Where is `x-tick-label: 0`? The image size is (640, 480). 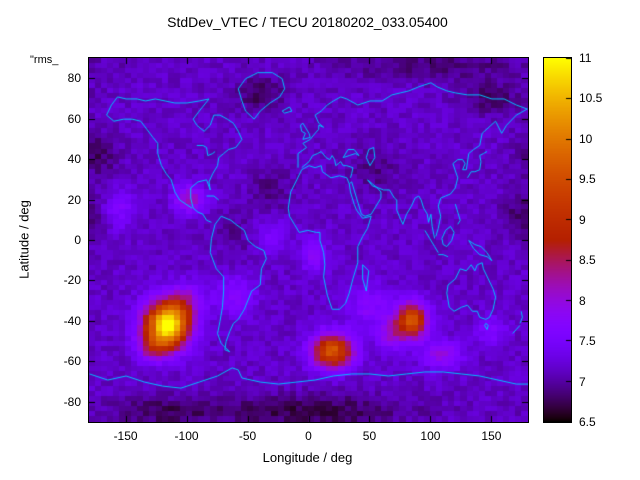
x-tick-label: 0 is located at coordinates (308, 436).